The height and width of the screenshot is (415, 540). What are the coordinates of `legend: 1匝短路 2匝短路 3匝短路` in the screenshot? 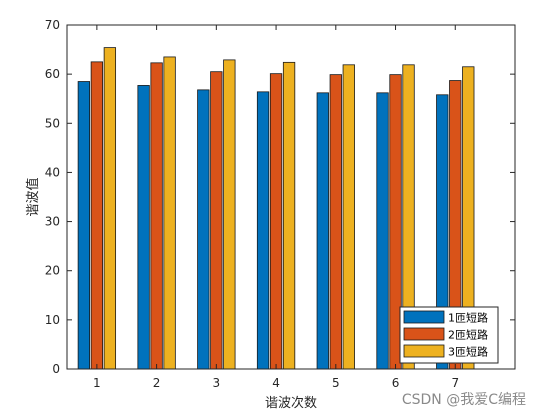 It's located at (449, 335).